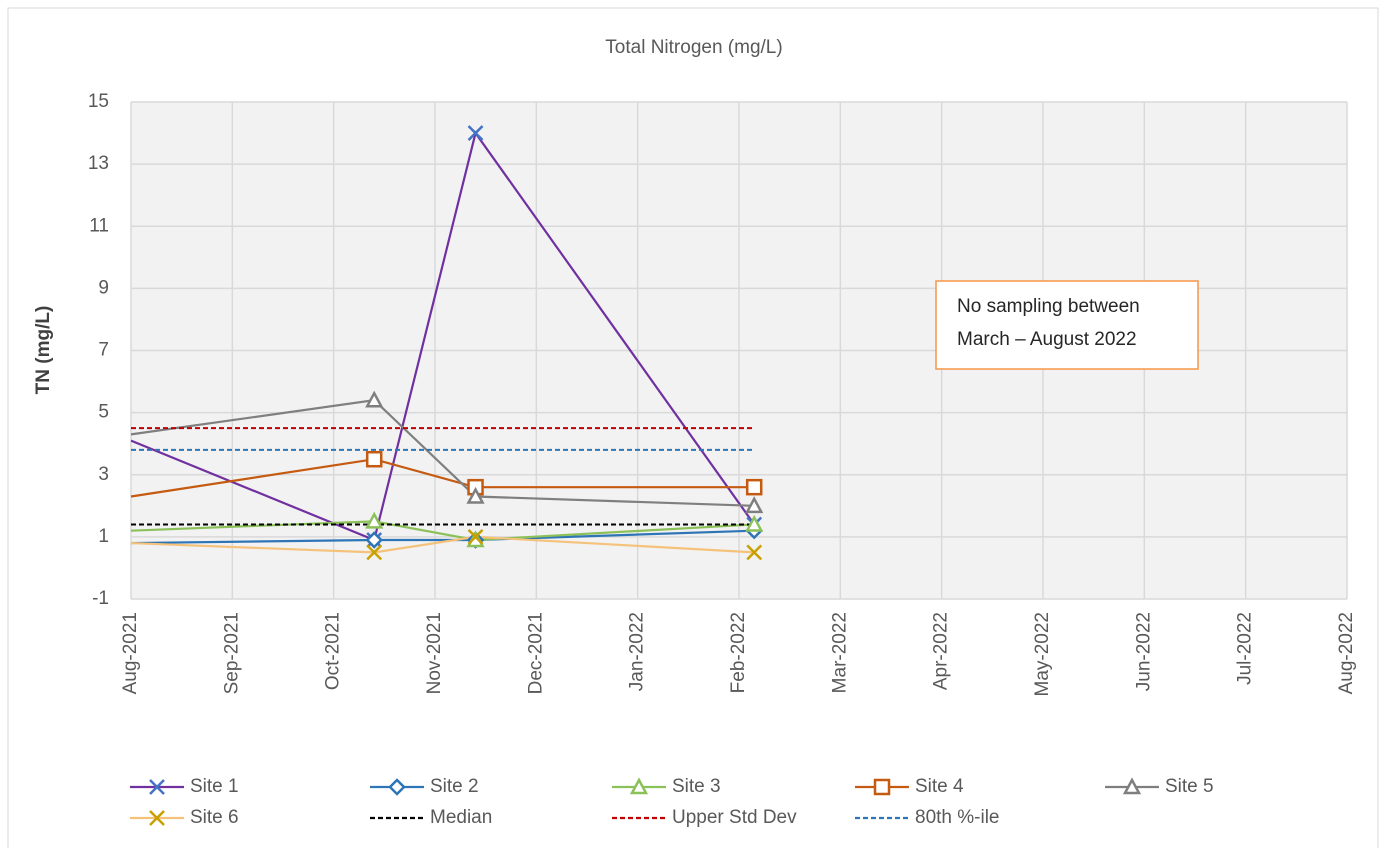 This screenshot has width=1383, height=848. I want to click on chart-title: Total Nitrogen (mg/L), so click(693, 47).